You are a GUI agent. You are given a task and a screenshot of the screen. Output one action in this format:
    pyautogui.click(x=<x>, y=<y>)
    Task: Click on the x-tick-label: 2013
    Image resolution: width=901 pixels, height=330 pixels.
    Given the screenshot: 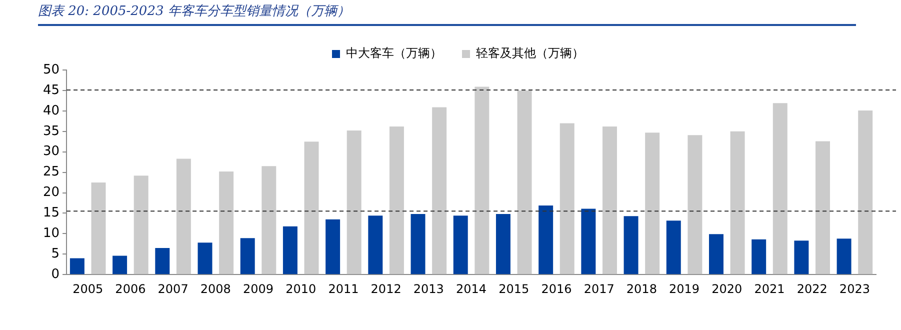 What is the action you would take?
    pyautogui.click(x=428, y=289)
    